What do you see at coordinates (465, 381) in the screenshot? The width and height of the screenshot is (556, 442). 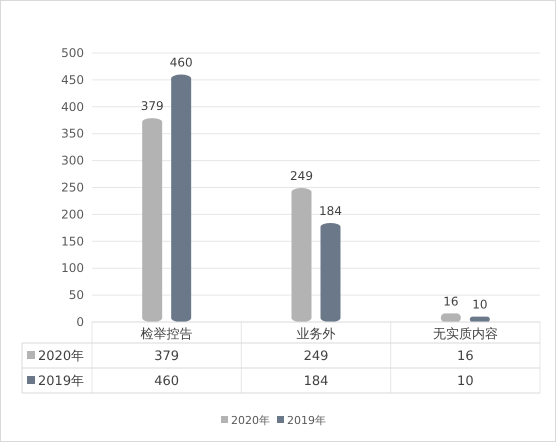 I see `text: 10` at bounding box center [465, 381].